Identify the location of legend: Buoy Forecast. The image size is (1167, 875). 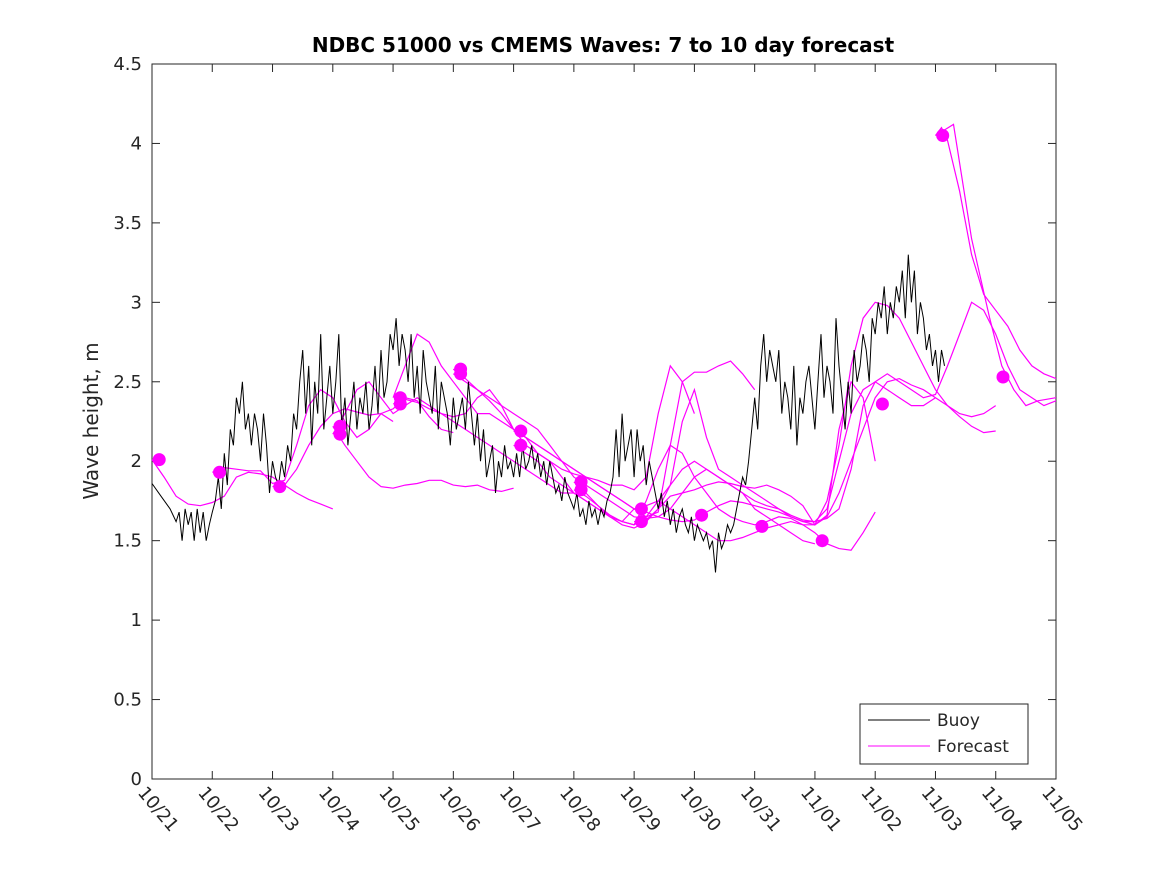
(944, 734).